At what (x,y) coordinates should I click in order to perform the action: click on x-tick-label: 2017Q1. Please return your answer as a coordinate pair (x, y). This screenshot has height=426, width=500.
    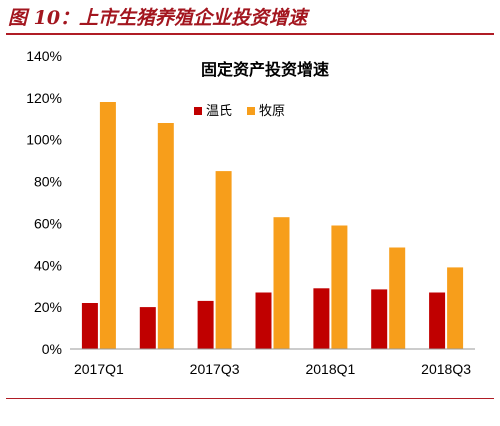
    Looking at the image, I should click on (99, 369).